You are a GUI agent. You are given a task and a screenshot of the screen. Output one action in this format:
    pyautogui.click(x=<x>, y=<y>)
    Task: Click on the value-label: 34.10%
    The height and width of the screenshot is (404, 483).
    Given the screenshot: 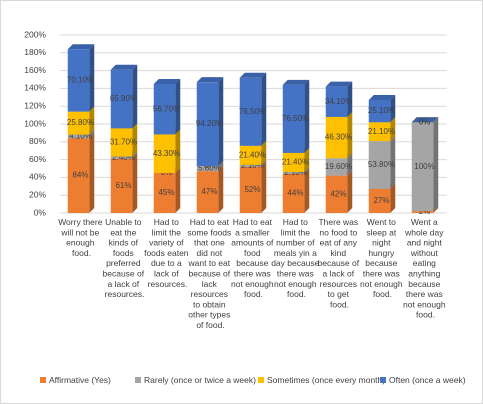 What is the action you would take?
    pyautogui.click(x=338, y=101)
    